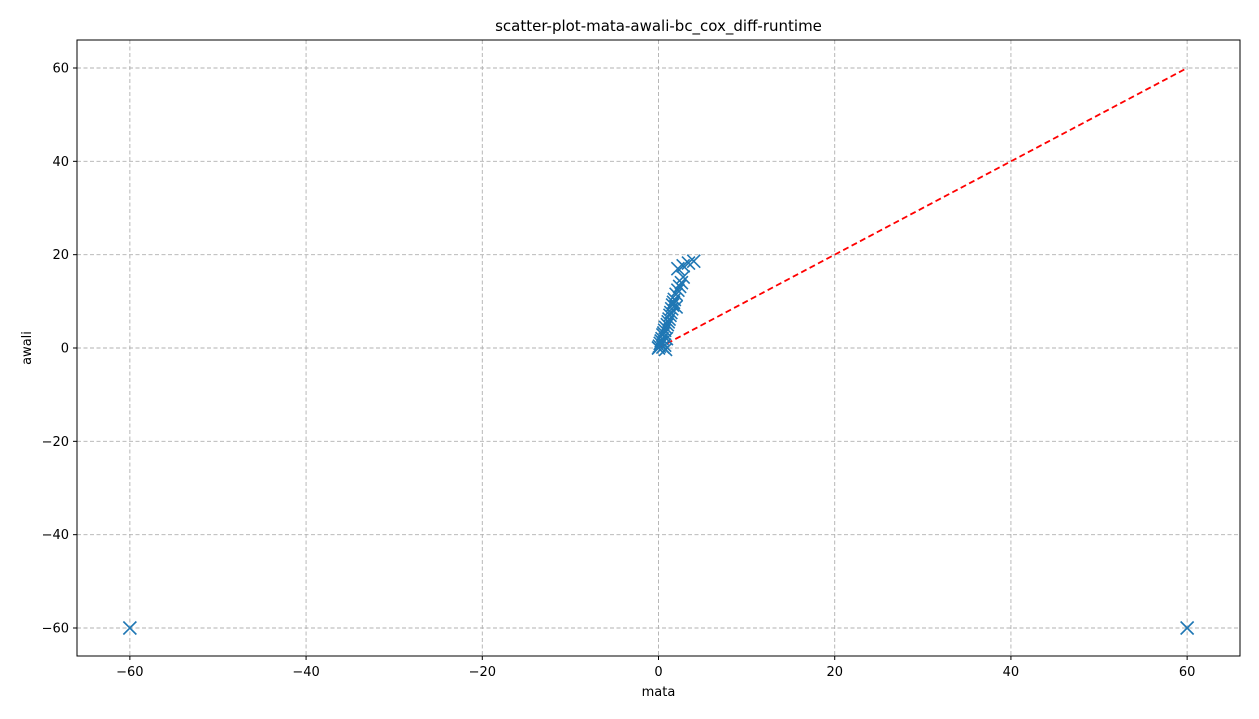  I want to click on y-axis-ticks: −60 −40 −20 0 20 40 60, so click(59, 349).